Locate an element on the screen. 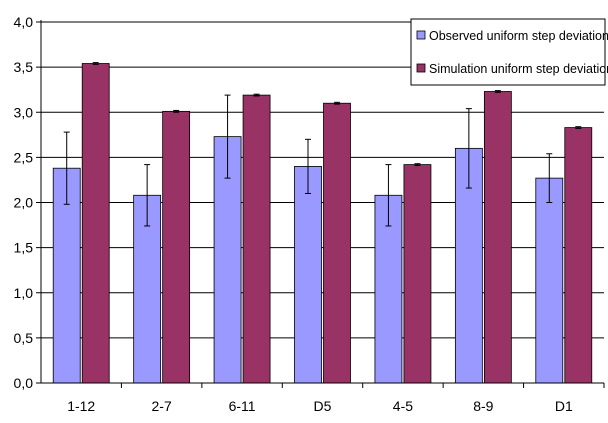 This screenshot has width=608, height=423. y-tick-label: 1,5 is located at coordinates (24, 248).